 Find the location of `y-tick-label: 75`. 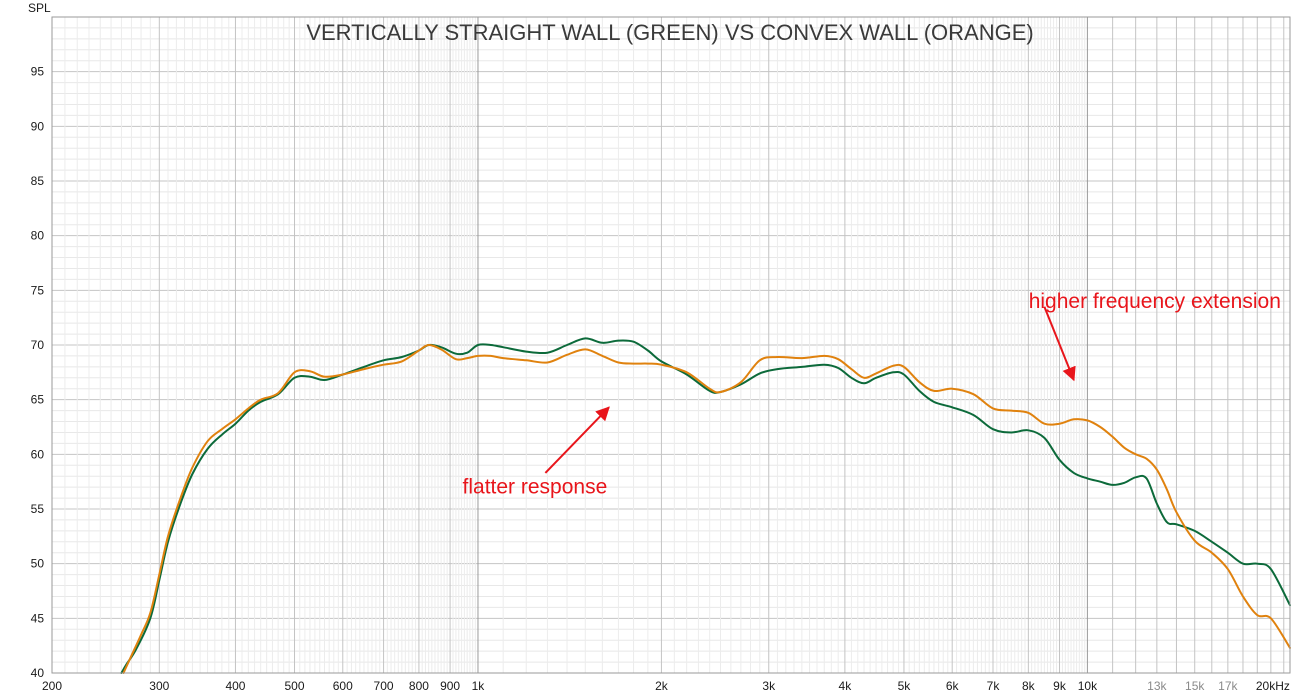

y-tick-label: 75 is located at coordinates (38, 290).